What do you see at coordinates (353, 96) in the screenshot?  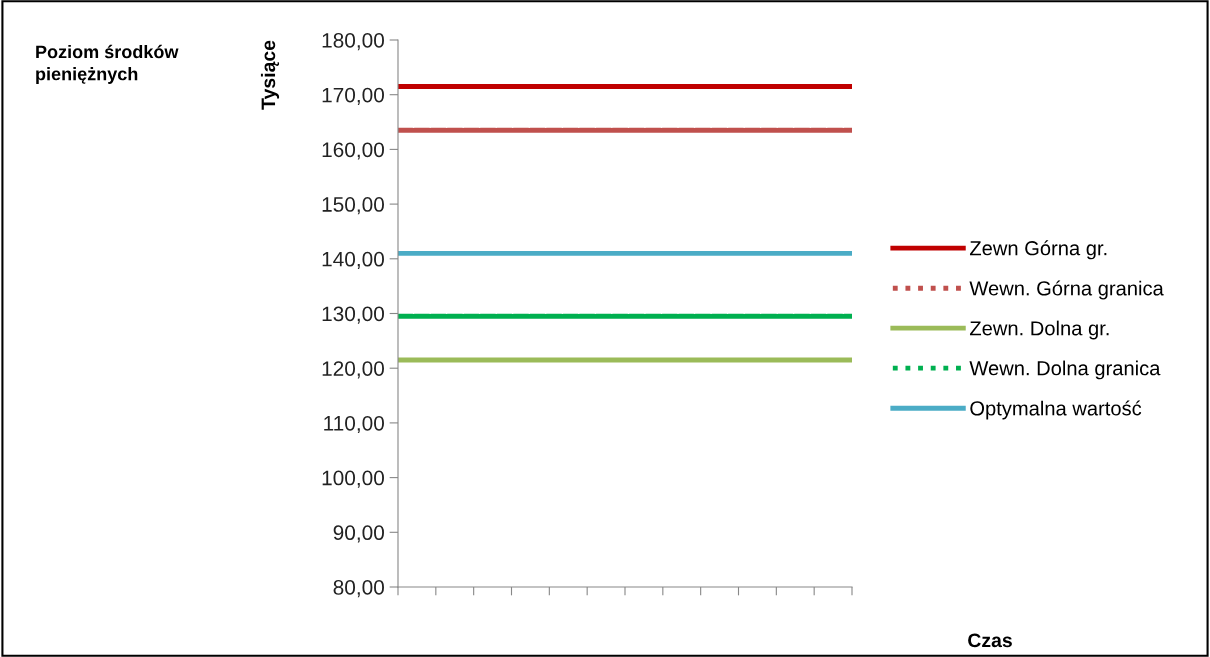 I see `y-tick-label: 170,00` at bounding box center [353, 96].